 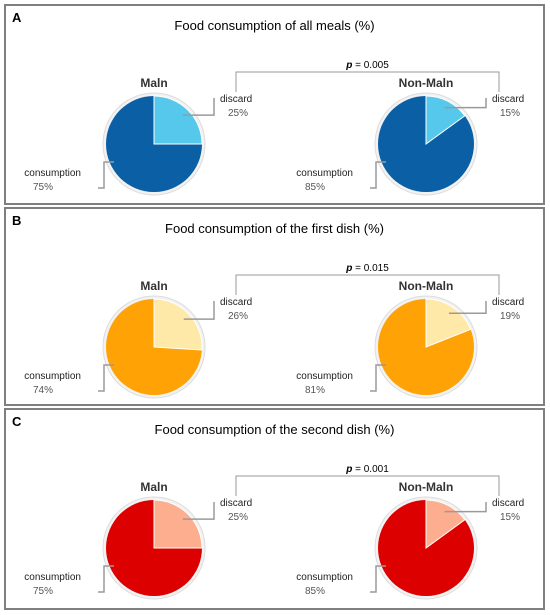 I want to click on chart-title: Food consumption of the first dish (%), so click(x=274, y=228).